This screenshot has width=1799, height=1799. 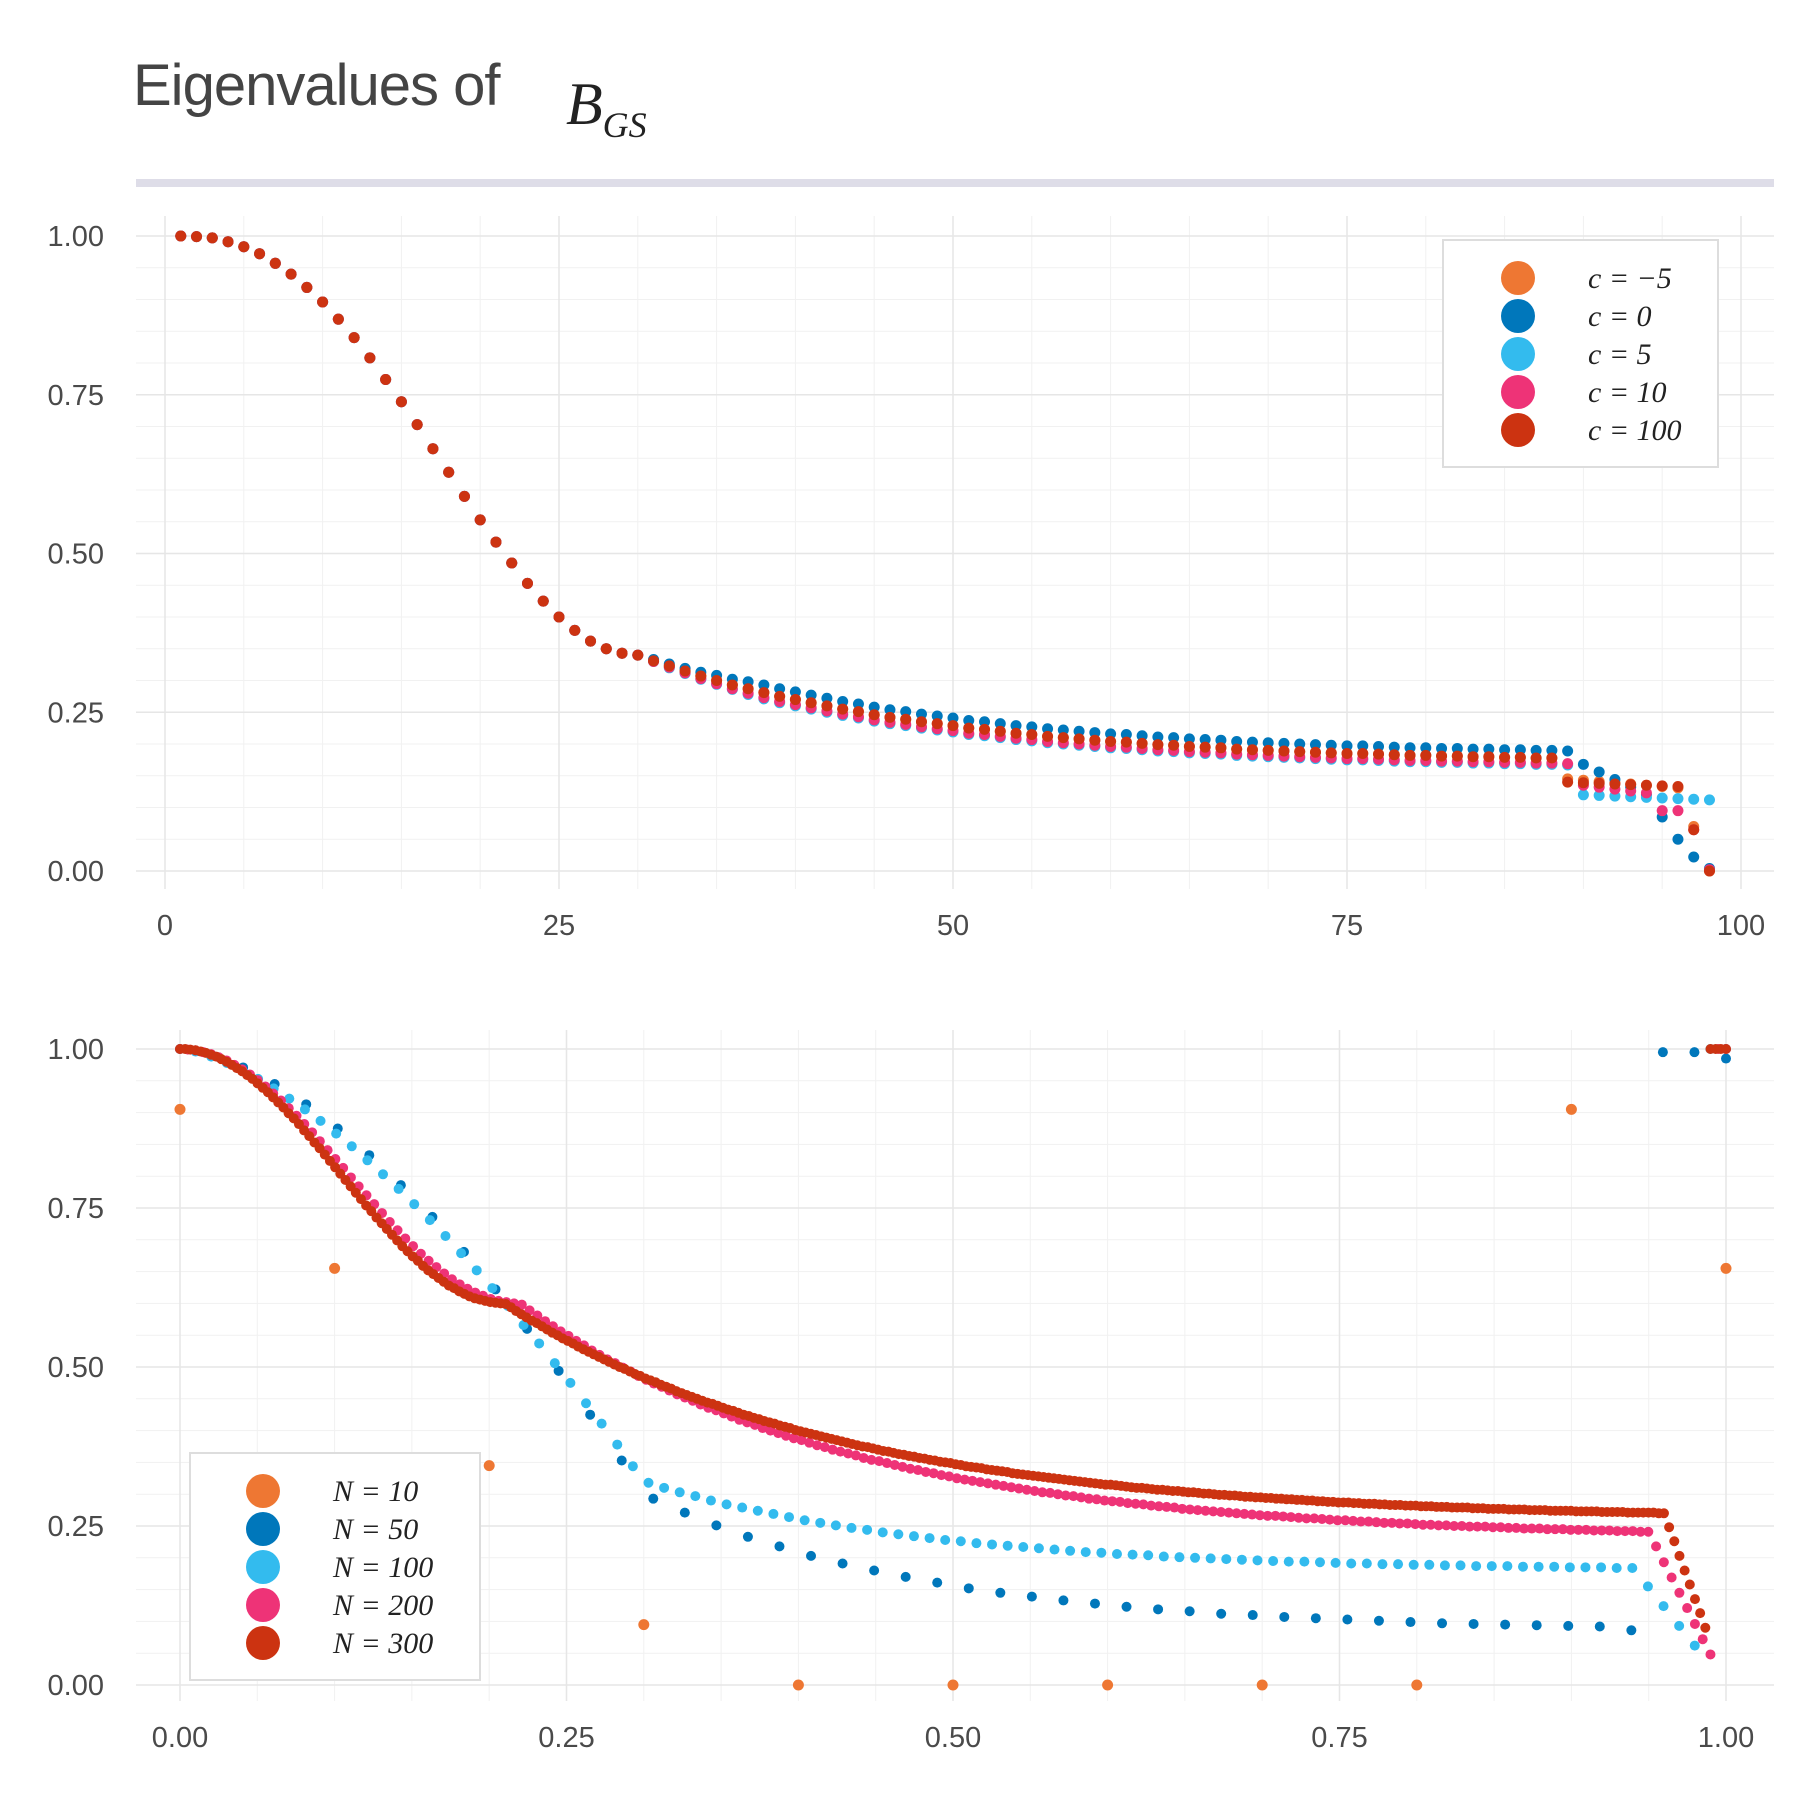 What do you see at coordinates (76, 396) in the screenshot?
I see `y-tick-label: 0.75` at bounding box center [76, 396].